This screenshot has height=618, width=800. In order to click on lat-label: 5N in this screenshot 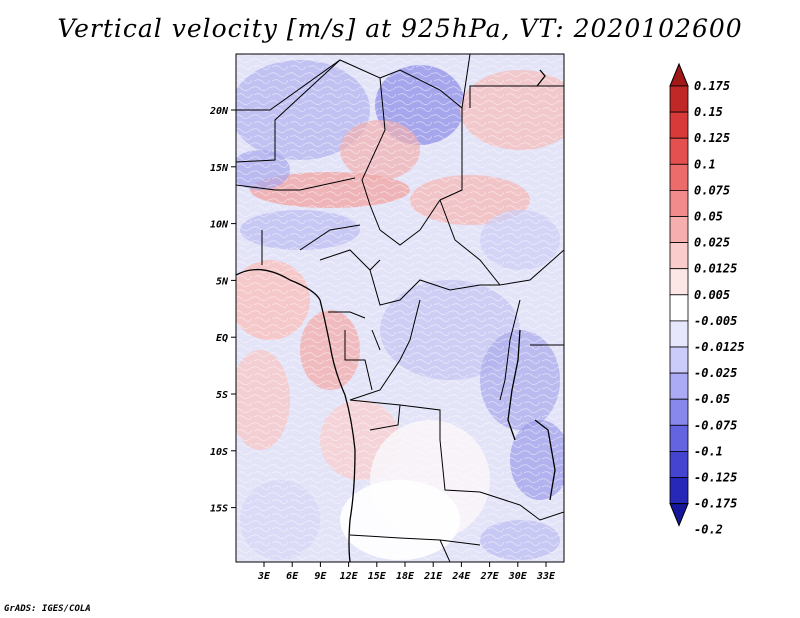, I will do `click(222, 281)`.